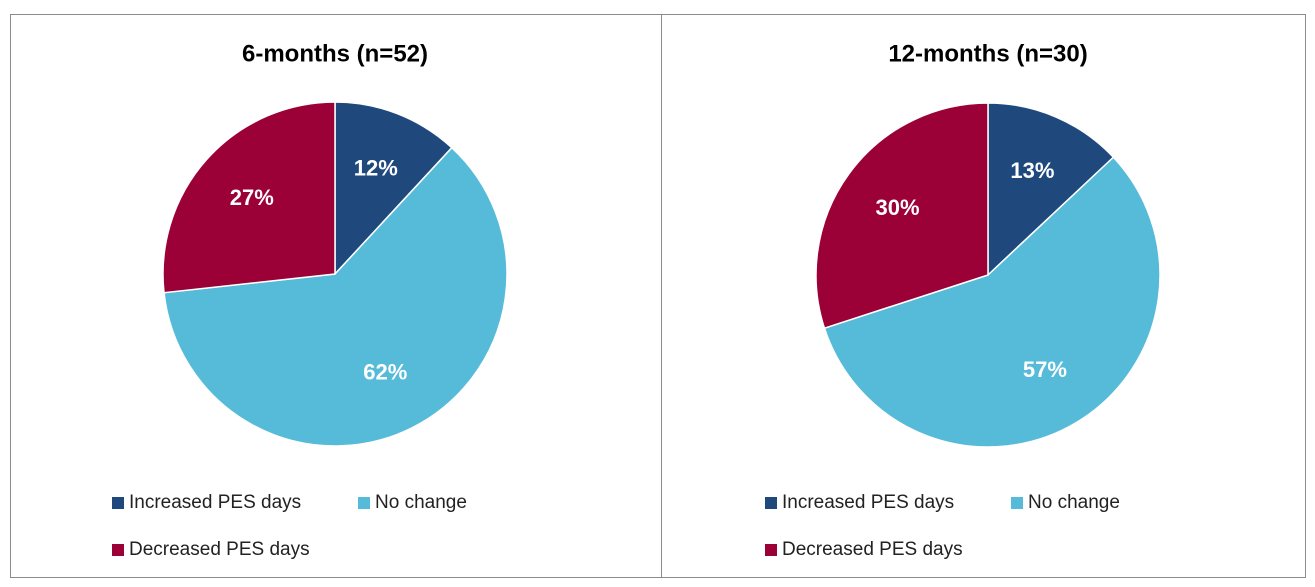  I want to click on data-label: 12%, so click(376, 168).